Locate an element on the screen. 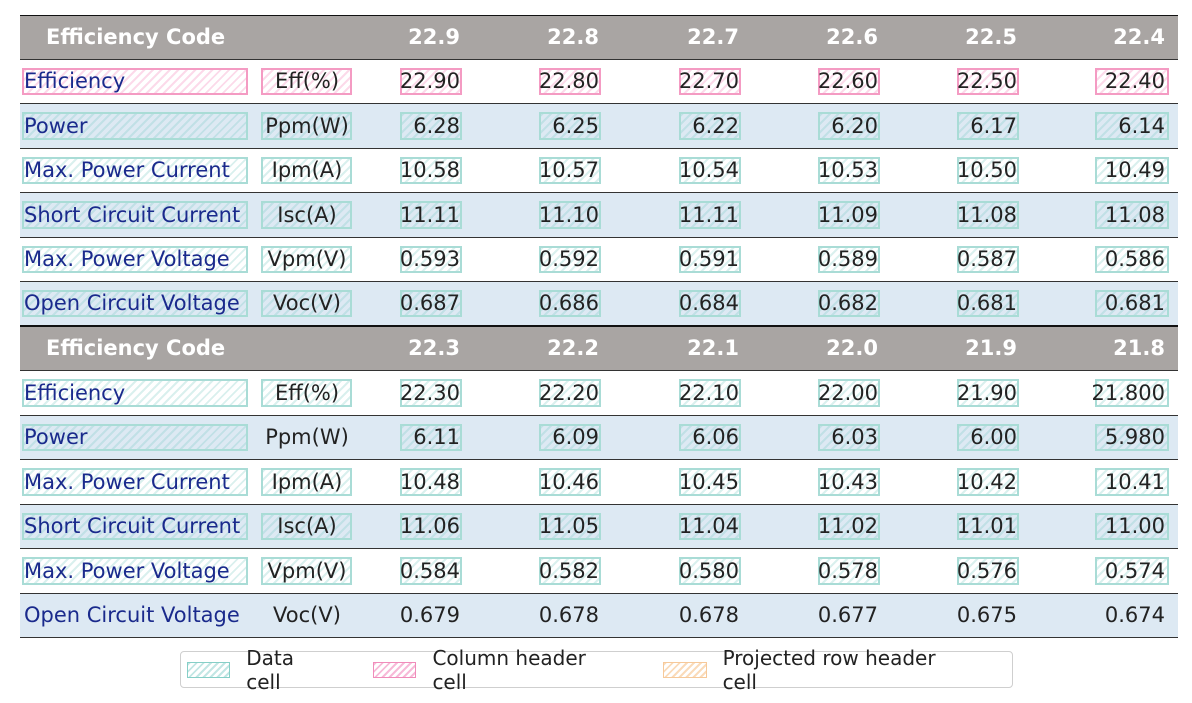 The image size is (1192, 703). row-unit: Voc(V) is located at coordinates (307, 615).